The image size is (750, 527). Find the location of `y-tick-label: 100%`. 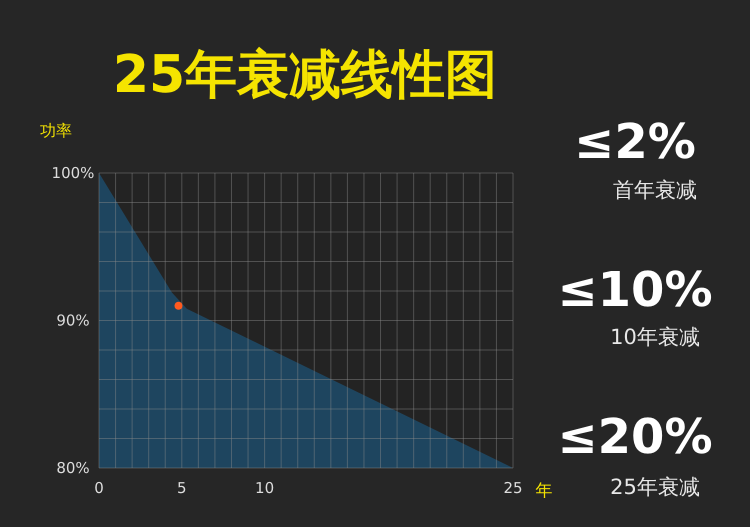

y-tick-label: 100% is located at coordinates (73, 173).